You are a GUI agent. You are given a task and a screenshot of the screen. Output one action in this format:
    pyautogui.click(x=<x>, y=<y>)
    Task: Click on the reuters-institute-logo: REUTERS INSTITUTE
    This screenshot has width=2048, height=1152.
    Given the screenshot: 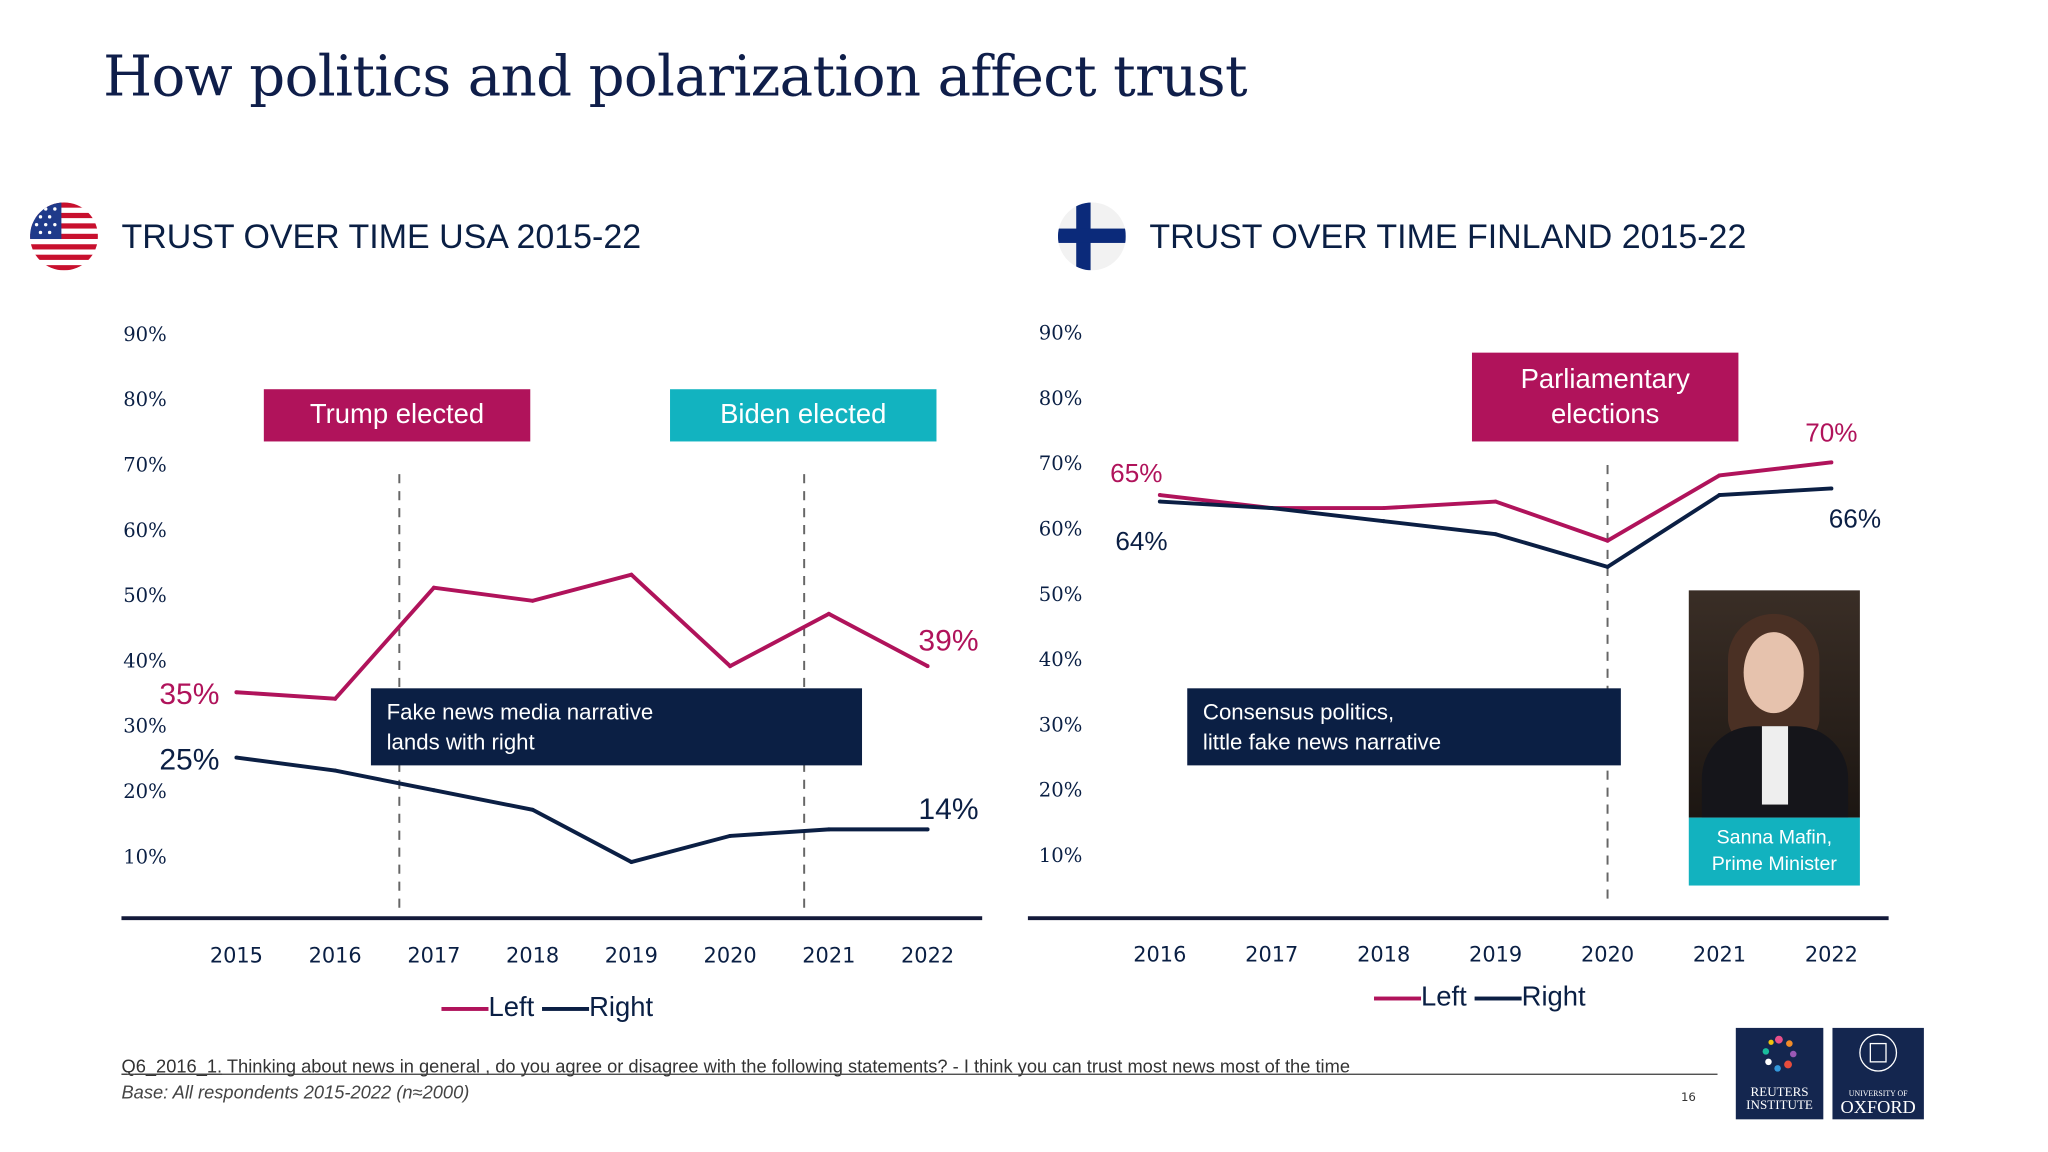 What is the action you would take?
    pyautogui.click(x=1779, y=1073)
    